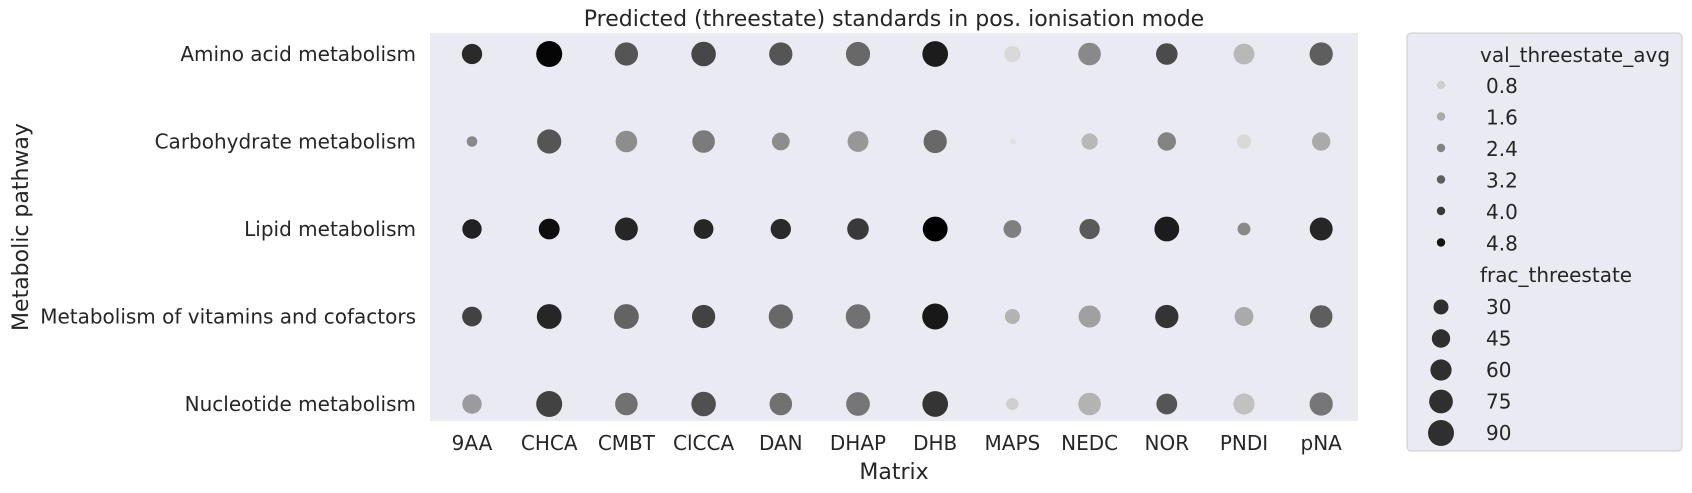 The width and height of the screenshot is (1692, 493). Describe the element at coordinates (1166, 443) in the screenshot. I see `x-tick-label: NOR` at that location.